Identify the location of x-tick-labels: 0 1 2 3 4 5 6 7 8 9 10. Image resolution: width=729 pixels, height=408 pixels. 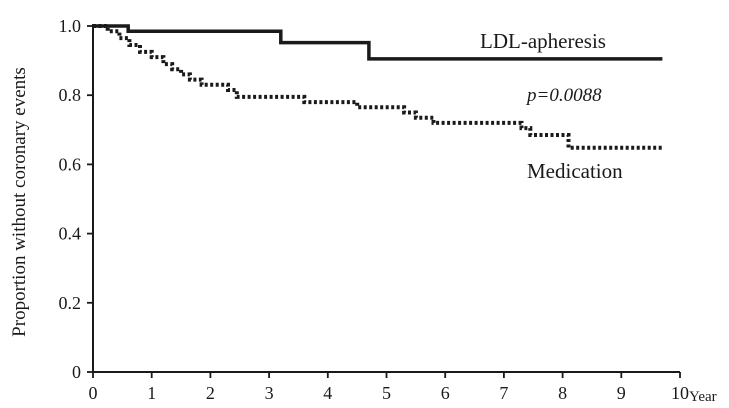
(389, 393).